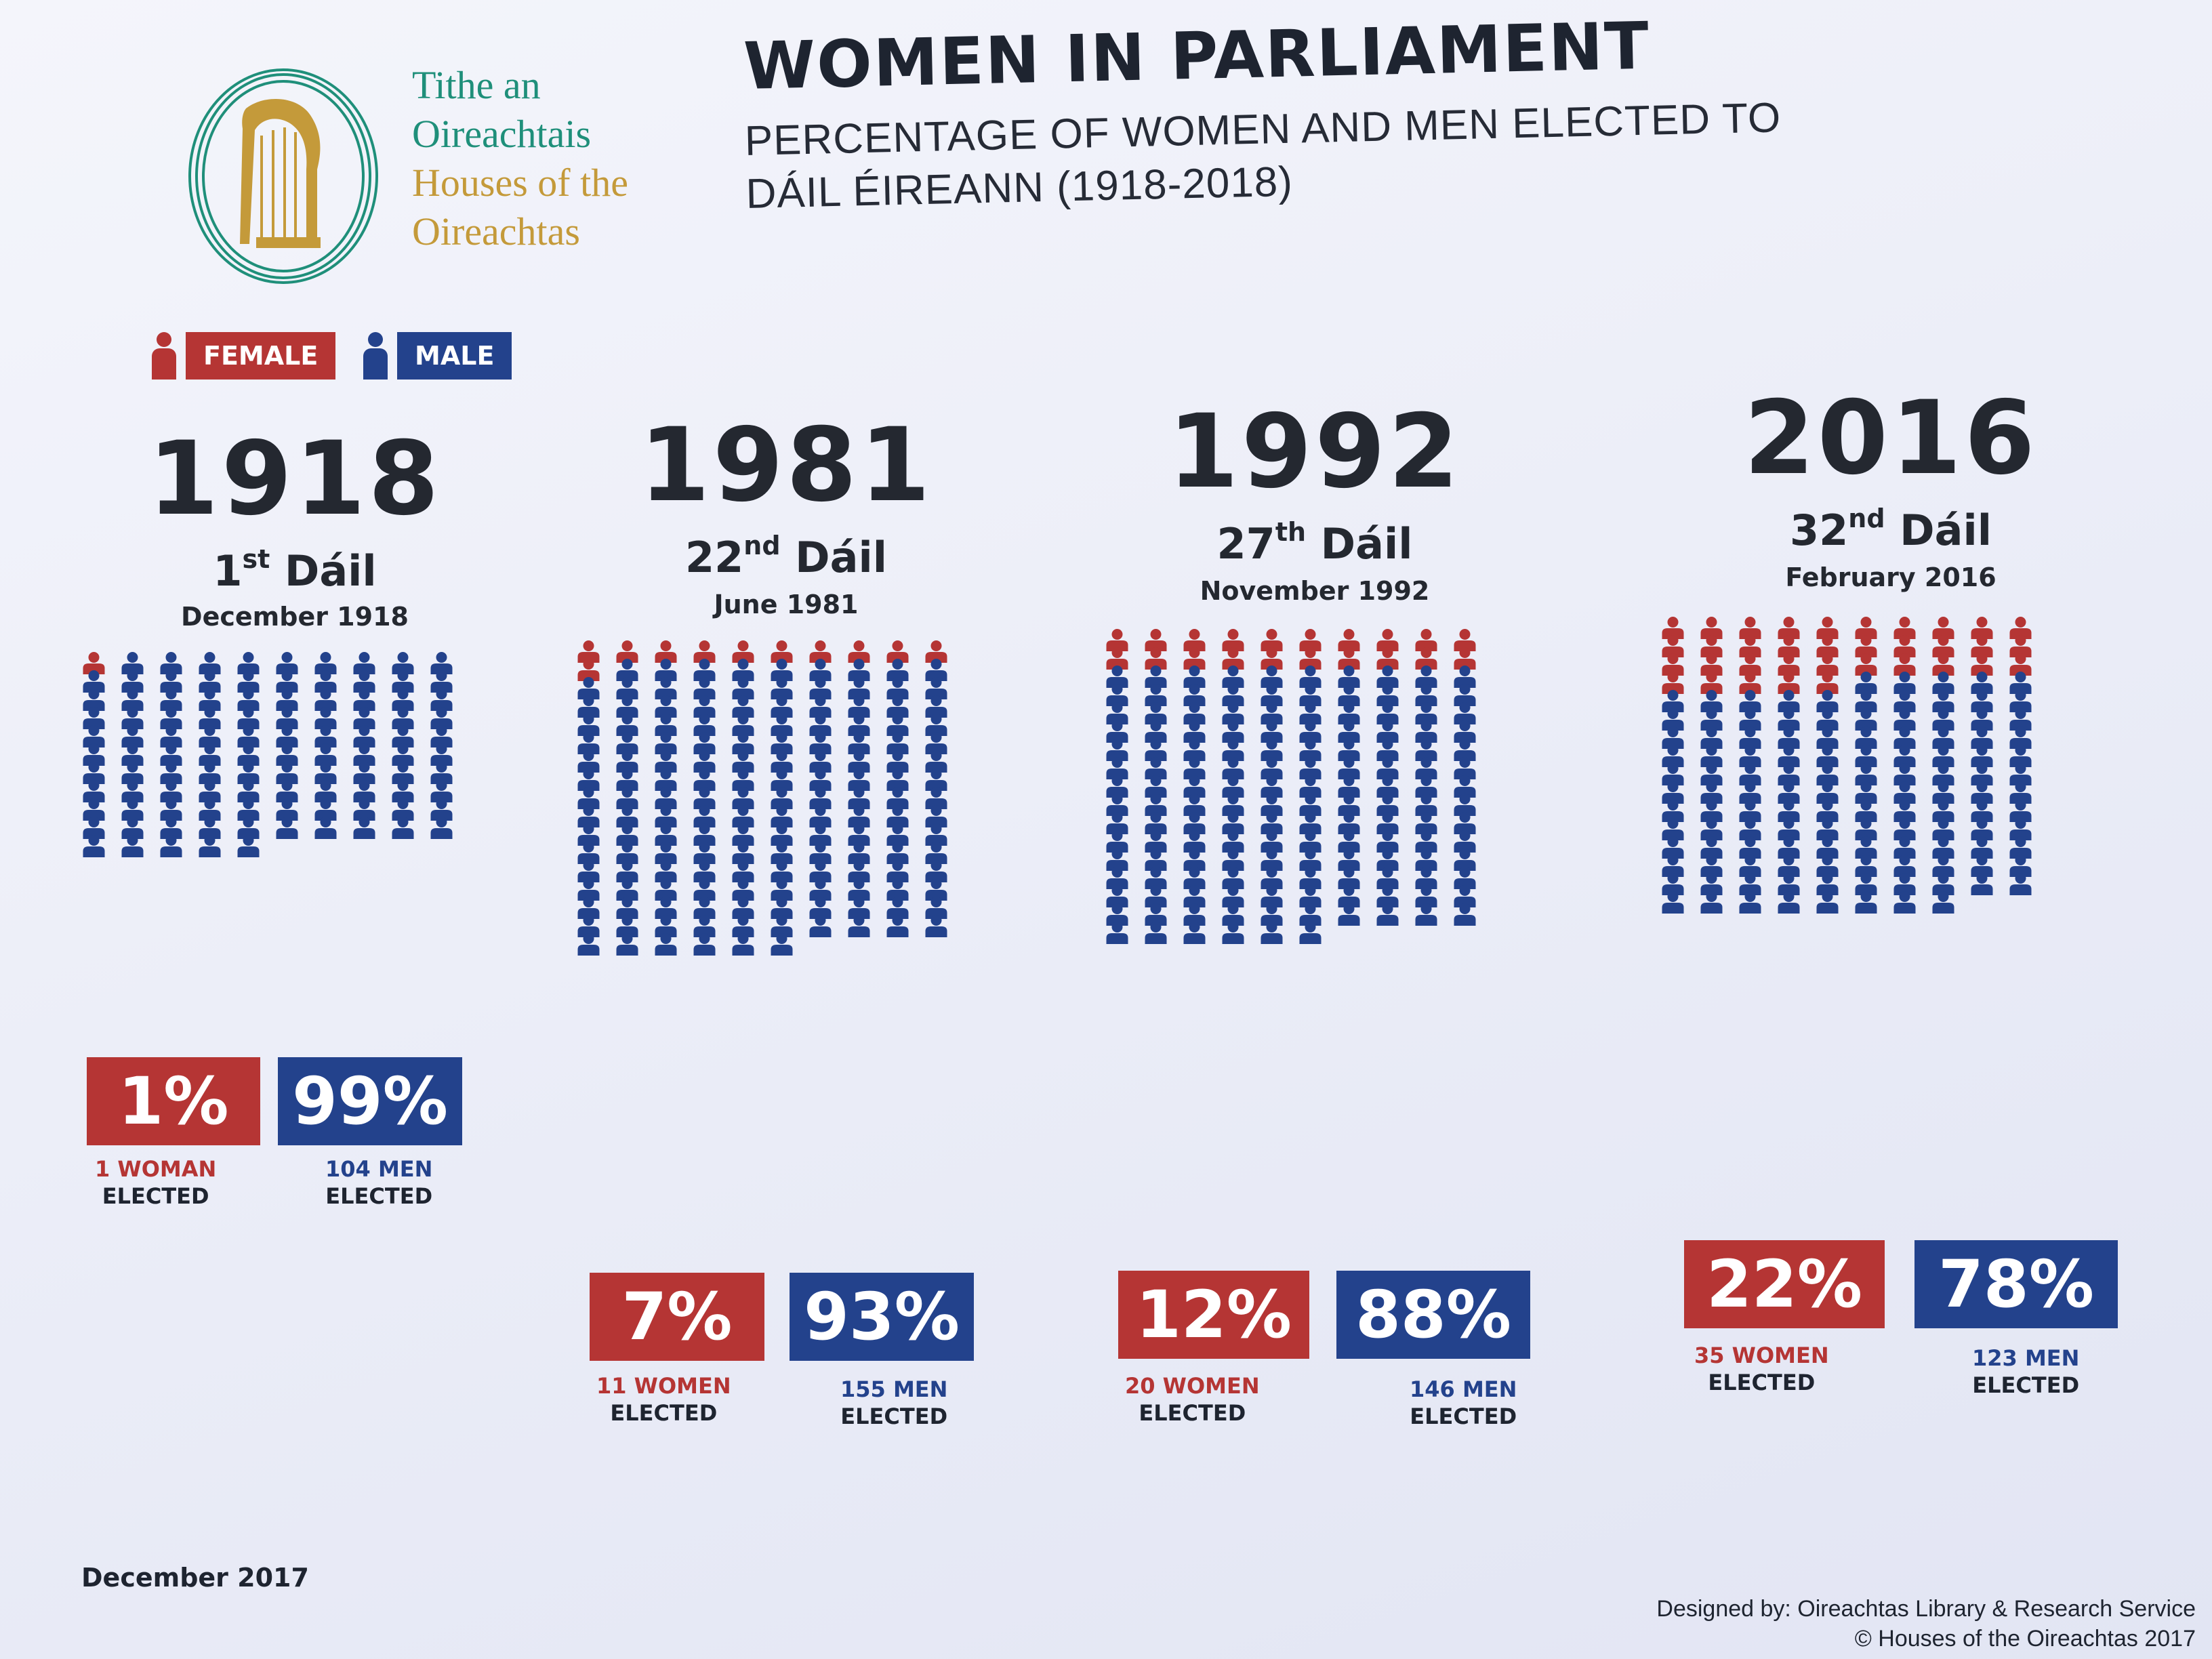 The width and height of the screenshot is (2212, 1659). I want to click on male-percentage: 78%, so click(2016, 1284).